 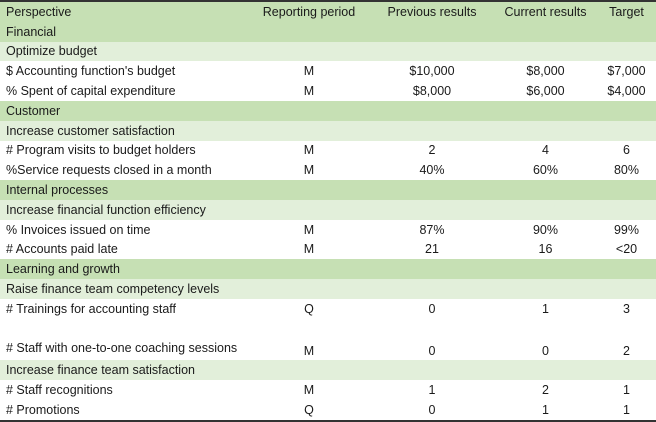 What do you see at coordinates (124, 11) in the screenshot?
I see `header-perspective: Perspective` at bounding box center [124, 11].